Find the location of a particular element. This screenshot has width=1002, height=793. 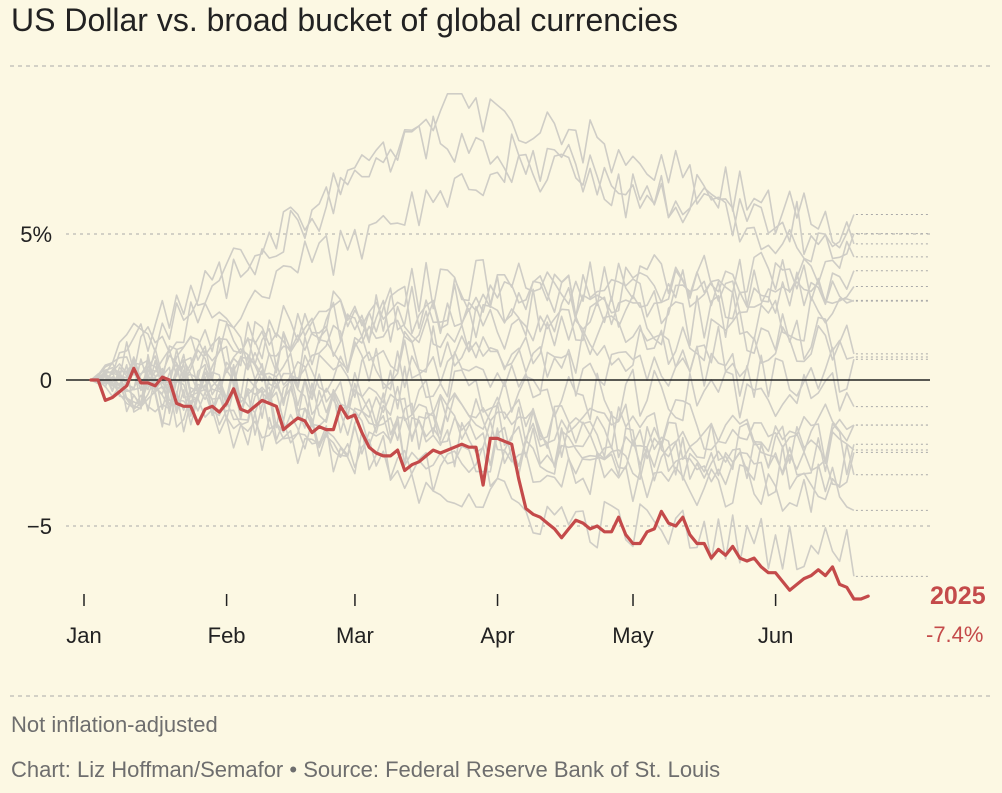

highlight-year-label: 2025 is located at coordinates (958, 596).